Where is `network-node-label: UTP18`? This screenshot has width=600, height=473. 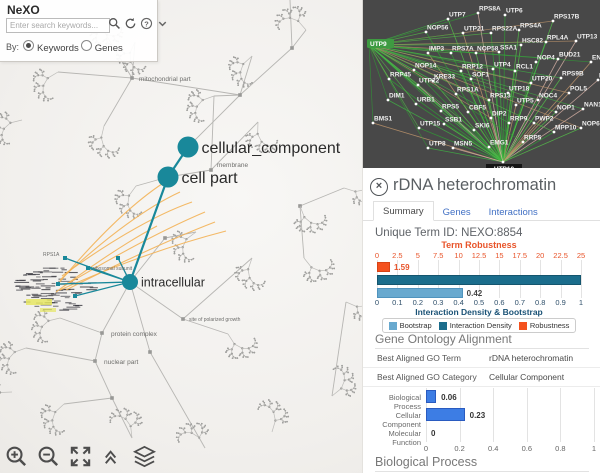
network-node-label: UTP18 is located at coordinates (519, 89).